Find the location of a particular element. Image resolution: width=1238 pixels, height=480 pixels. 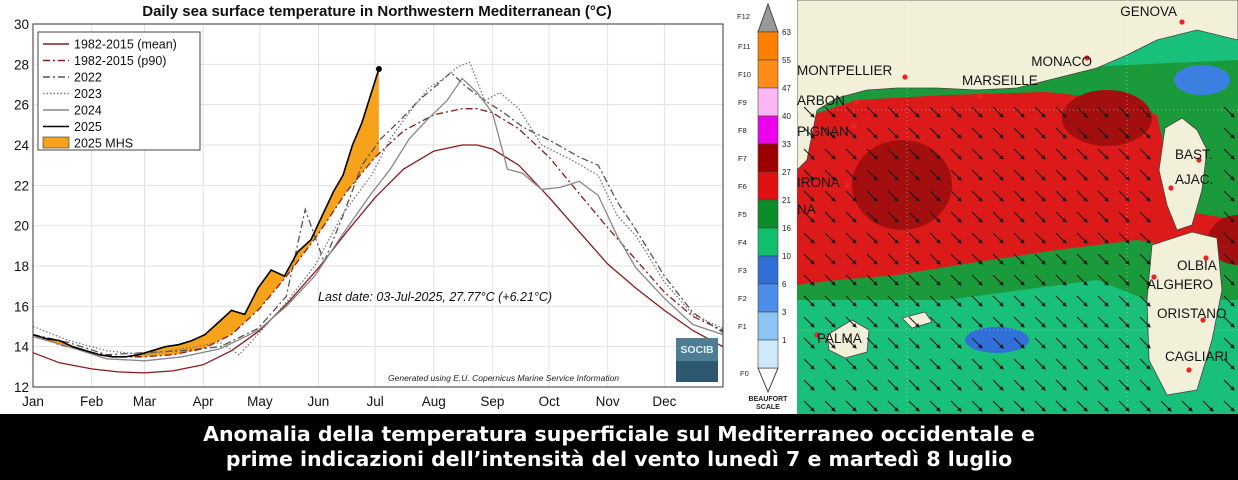

wind-core-east is located at coordinates (1107, 118).